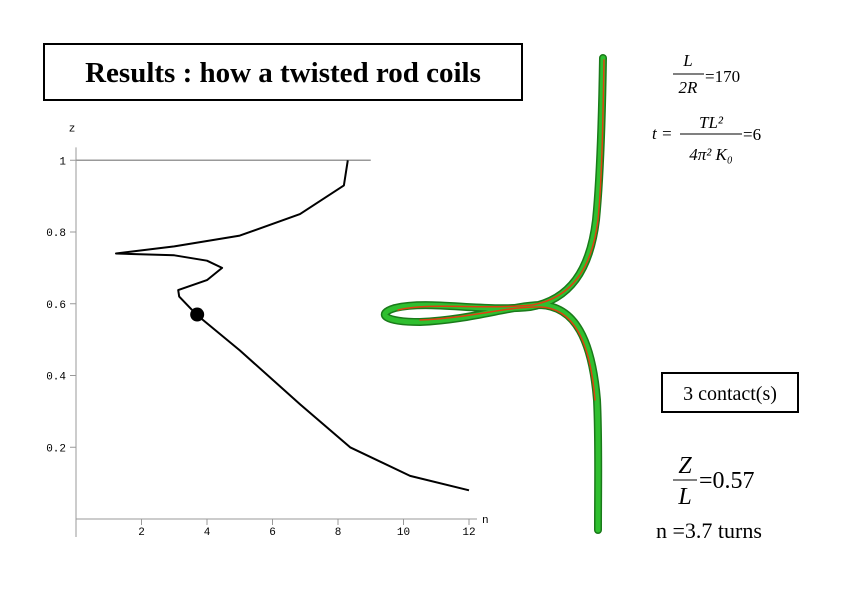 Image resolution: width=842 pixels, height=595 pixels. I want to click on result-rhs: =0.57, so click(727, 481).